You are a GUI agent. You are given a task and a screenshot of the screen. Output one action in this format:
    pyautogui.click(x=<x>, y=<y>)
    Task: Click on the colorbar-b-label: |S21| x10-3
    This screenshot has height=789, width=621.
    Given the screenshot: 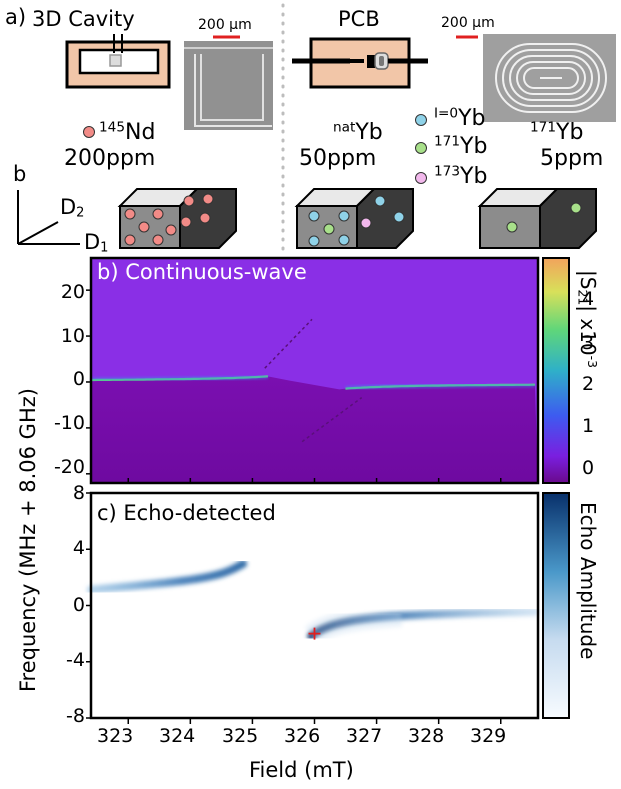 What is the action you would take?
    pyautogui.click(x=587, y=319)
    